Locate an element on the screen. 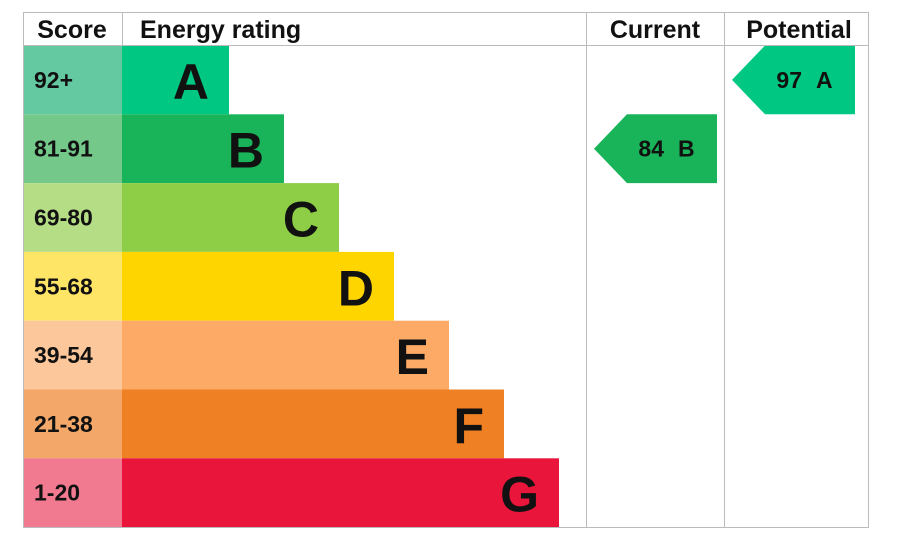 This screenshot has height=553, width=897. potential-letter: A is located at coordinates (824, 80).